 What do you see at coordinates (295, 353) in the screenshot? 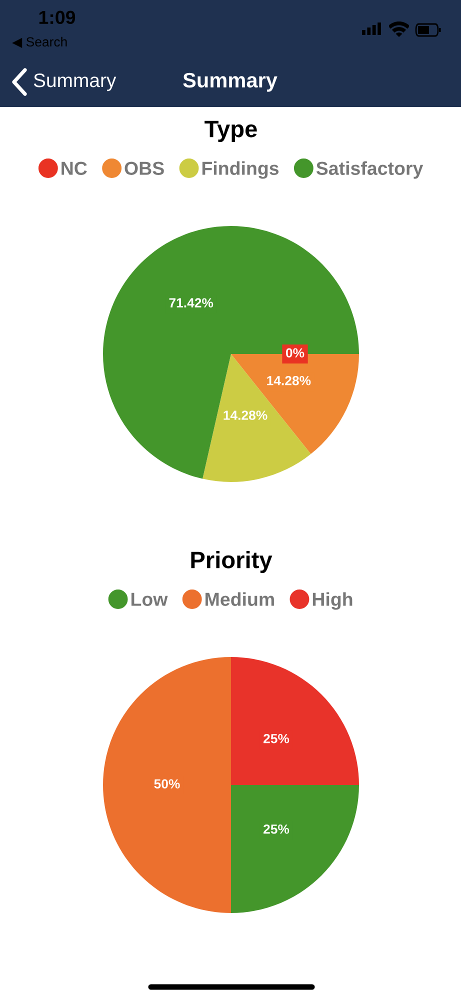
I see `text: 0%` at bounding box center [295, 353].